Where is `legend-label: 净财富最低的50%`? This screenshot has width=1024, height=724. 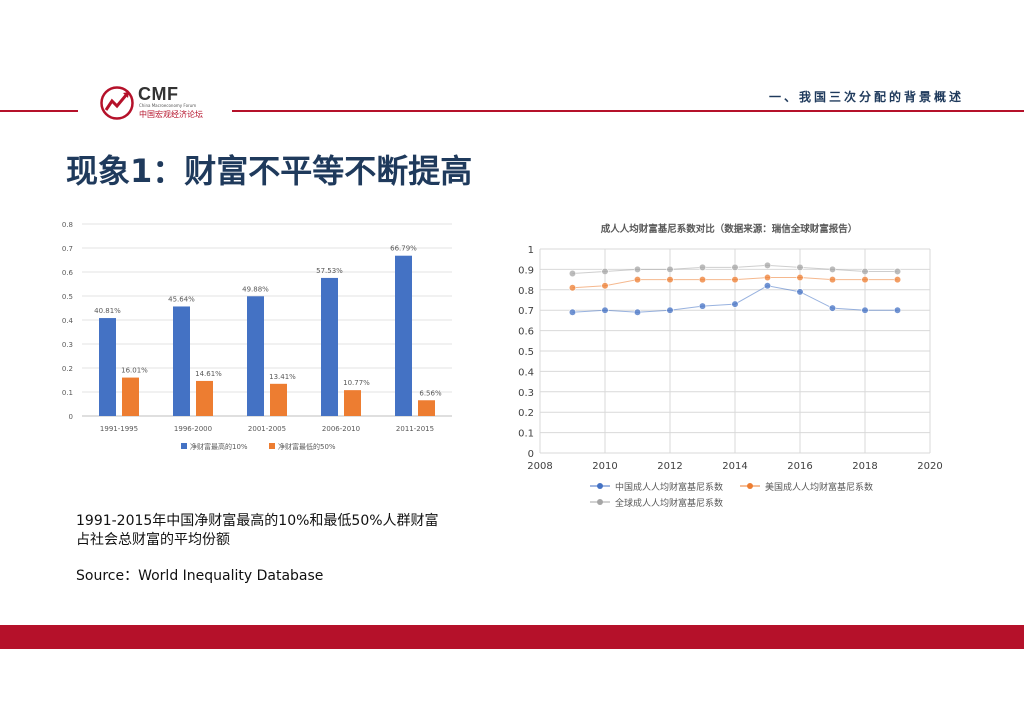
legend-label: 净财富最低的50% is located at coordinates (307, 446).